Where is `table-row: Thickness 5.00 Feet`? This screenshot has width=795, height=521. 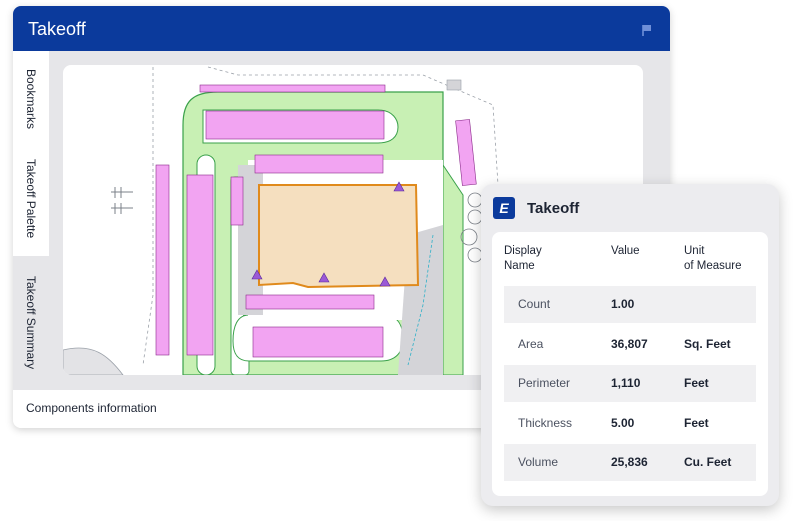
table-row: Thickness 5.00 Feet is located at coordinates (630, 423).